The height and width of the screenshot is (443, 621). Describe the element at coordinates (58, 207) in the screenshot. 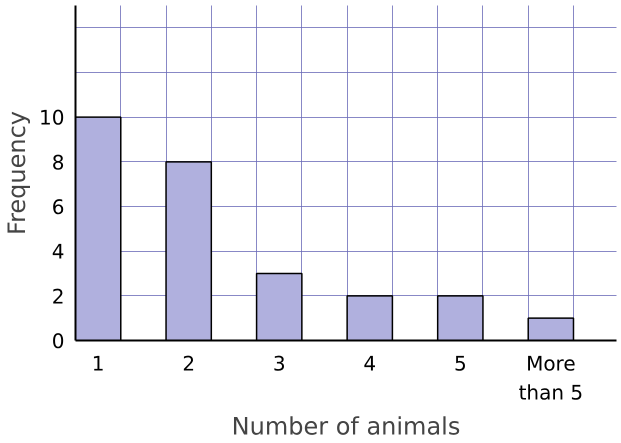

I see `y-tick-label: 6` at that location.